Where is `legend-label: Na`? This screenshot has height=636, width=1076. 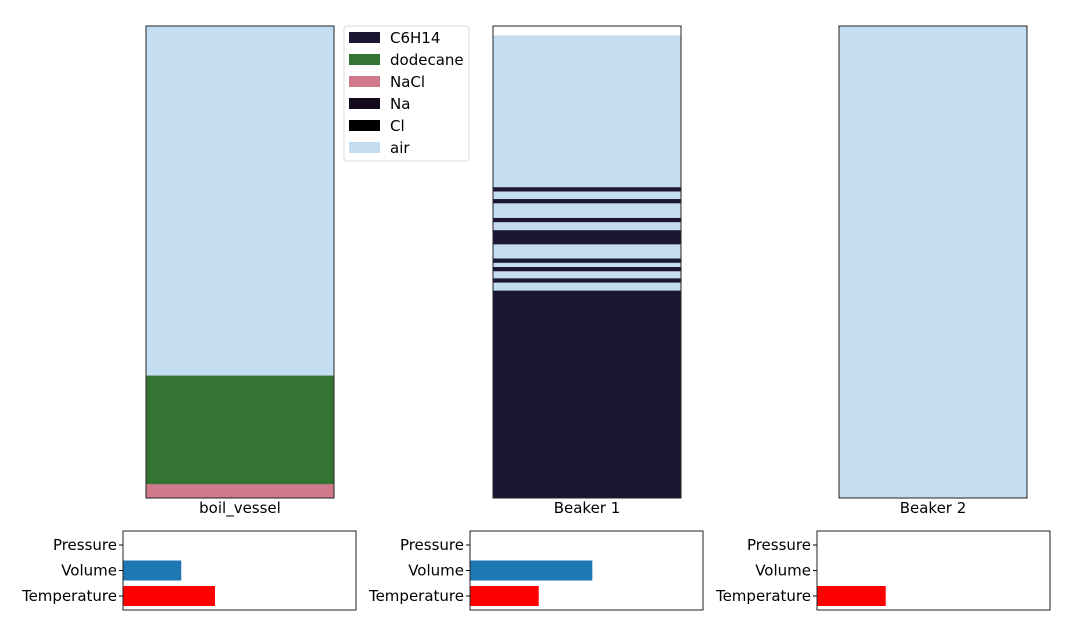
legend-label: Na is located at coordinates (400, 104).